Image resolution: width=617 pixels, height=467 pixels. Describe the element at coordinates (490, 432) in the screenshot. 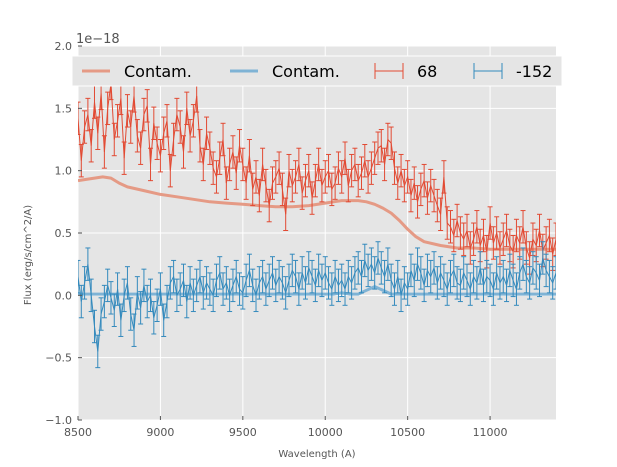

I see `x-tick-label: 11000` at that location.